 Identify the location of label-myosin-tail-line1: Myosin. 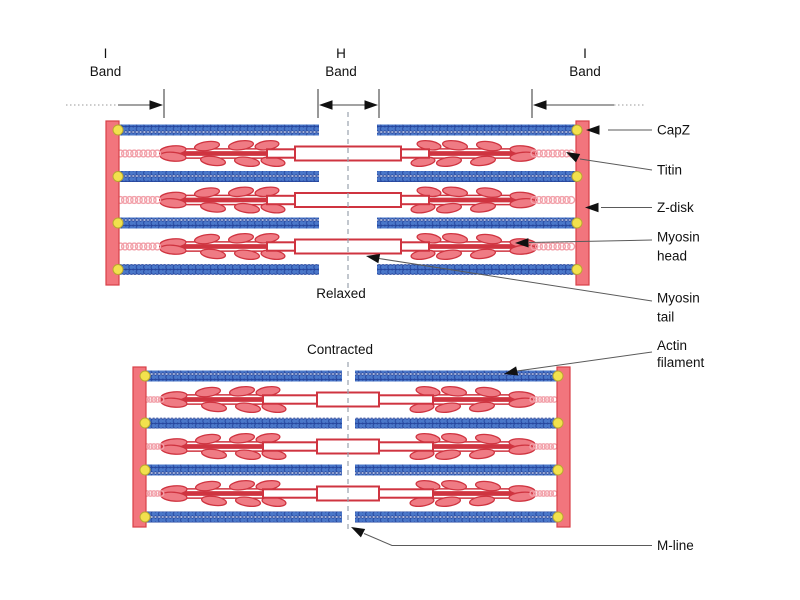
(678, 298).